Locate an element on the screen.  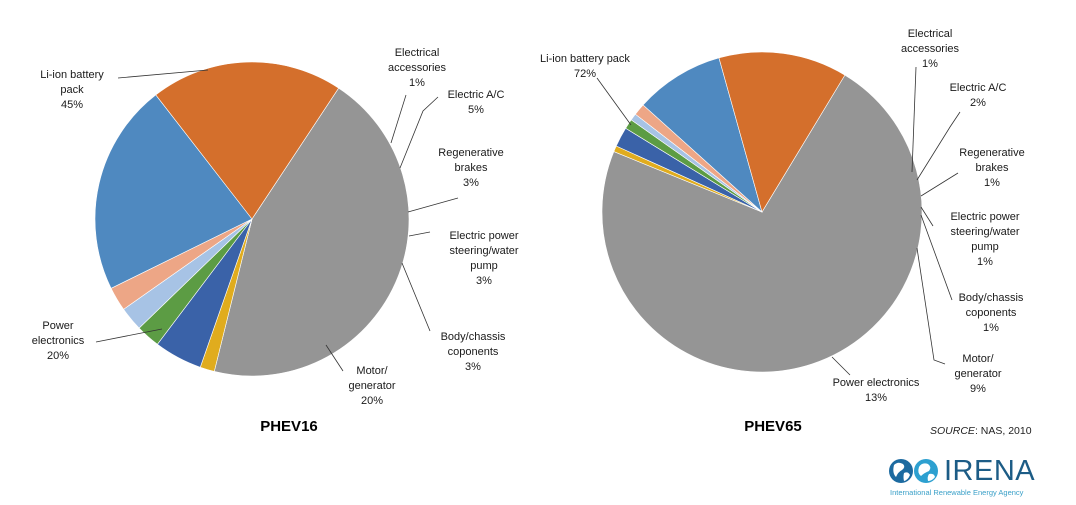
source-note: SOURCE: NAS, 2010 is located at coordinates (981, 431).